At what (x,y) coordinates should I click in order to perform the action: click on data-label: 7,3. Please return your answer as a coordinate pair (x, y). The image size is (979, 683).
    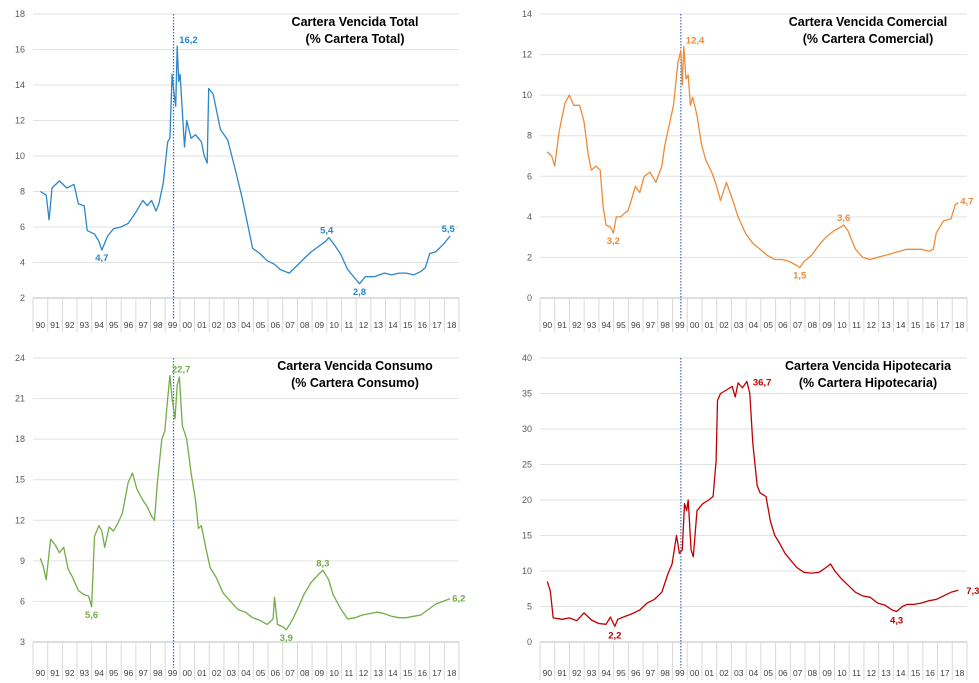
    Looking at the image, I should click on (972, 591).